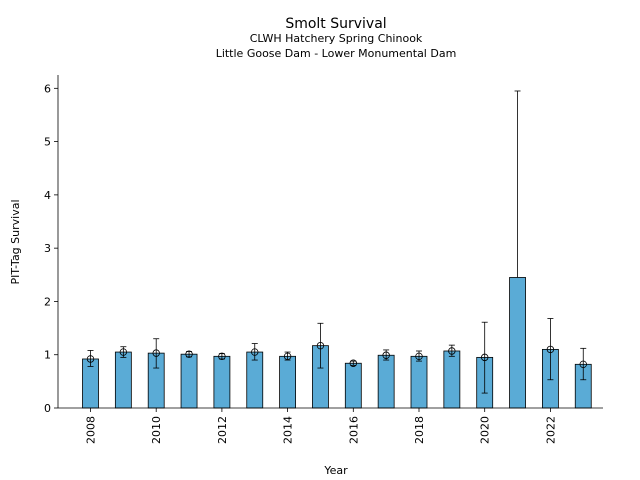 The image size is (640, 480). Describe the element at coordinates (335, 470) in the screenshot. I see `x-axis-label: Year` at that location.